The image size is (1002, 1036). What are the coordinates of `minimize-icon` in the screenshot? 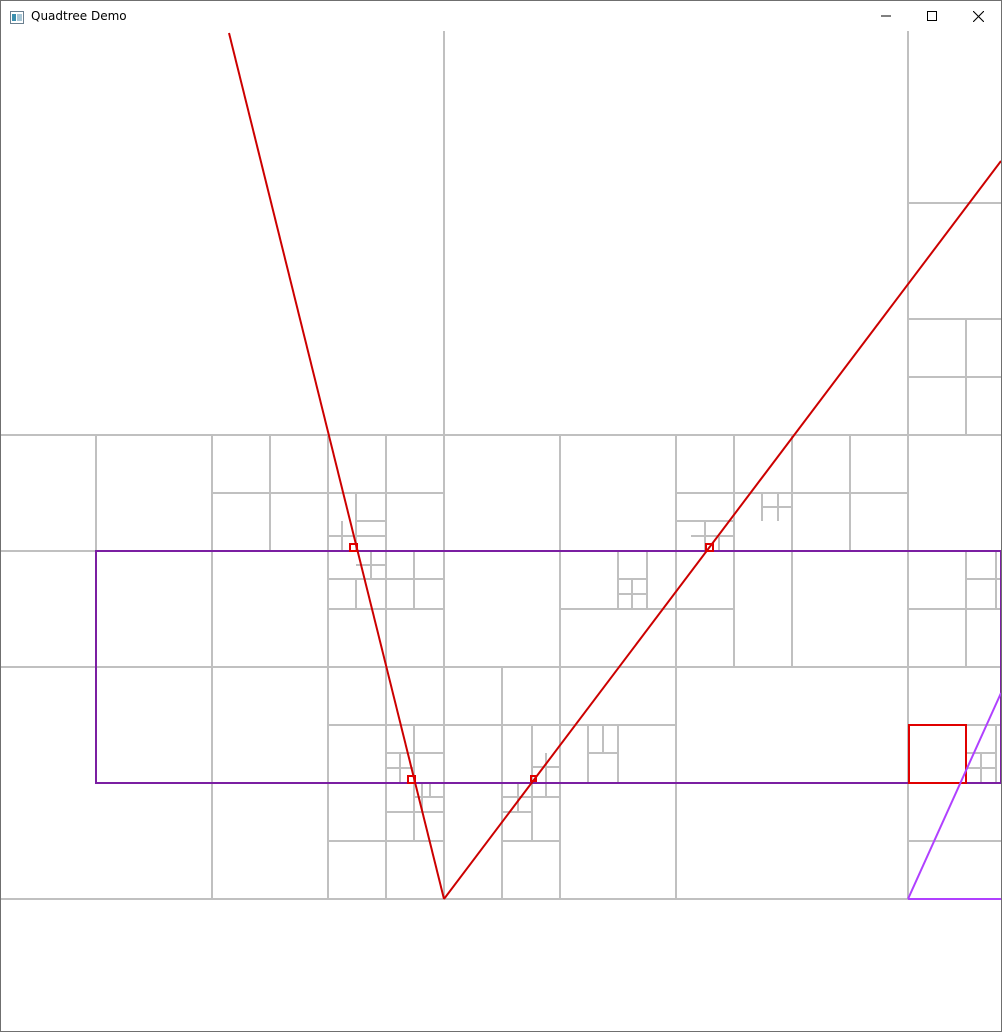 It's located at (886, 16).